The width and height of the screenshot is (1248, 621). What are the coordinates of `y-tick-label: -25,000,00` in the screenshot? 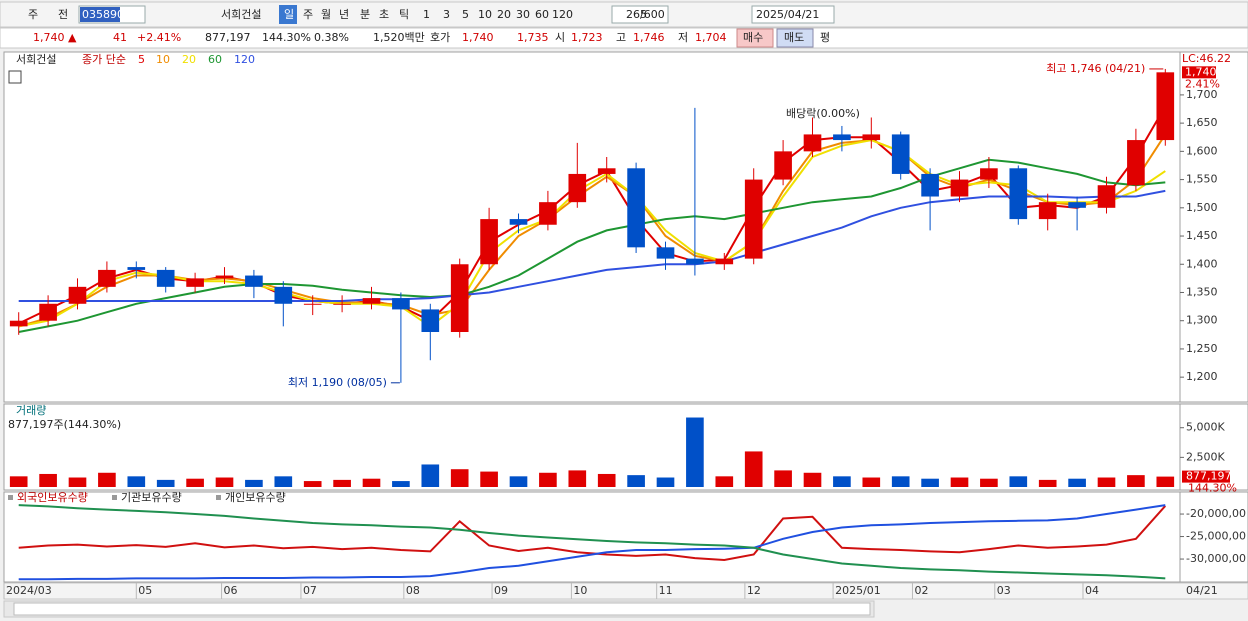 It's located at (1216, 536).